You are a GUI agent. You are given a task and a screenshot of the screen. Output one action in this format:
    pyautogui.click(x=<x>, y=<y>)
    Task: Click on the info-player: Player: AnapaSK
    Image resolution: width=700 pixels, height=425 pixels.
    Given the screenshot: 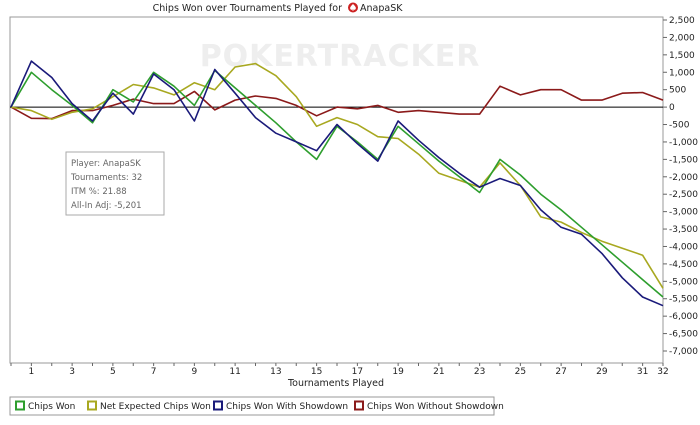 What is the action you would take?
    pyautogui.click(x=106, y=164)
    